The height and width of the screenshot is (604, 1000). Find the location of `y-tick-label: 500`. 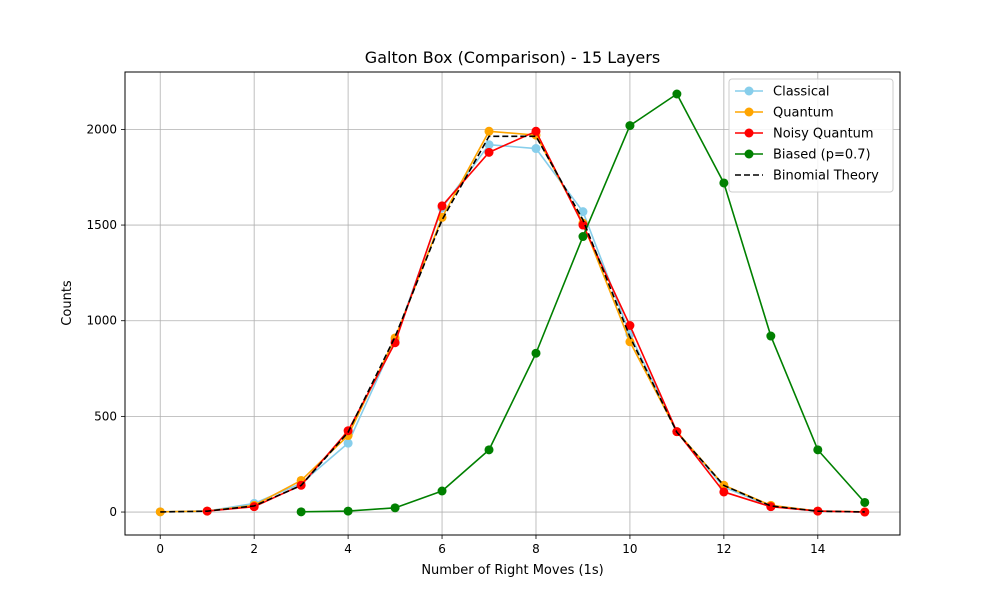

y-tick-label: 500 is located at coordinates (105, 416).